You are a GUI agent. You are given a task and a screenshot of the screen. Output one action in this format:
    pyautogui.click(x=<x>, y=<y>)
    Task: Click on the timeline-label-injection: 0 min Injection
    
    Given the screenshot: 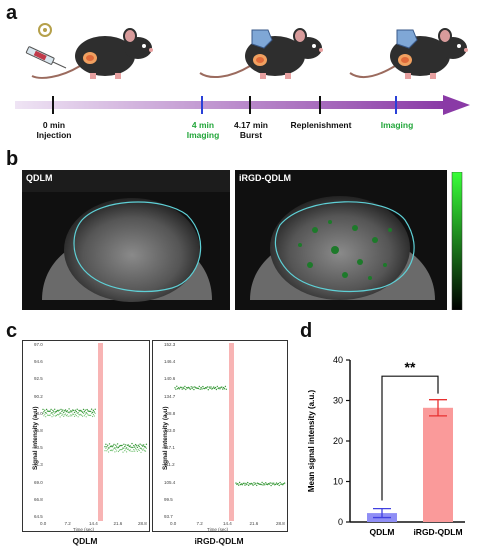 What is the action you would take?
    pyautogui.click(x=54, y=130)
    